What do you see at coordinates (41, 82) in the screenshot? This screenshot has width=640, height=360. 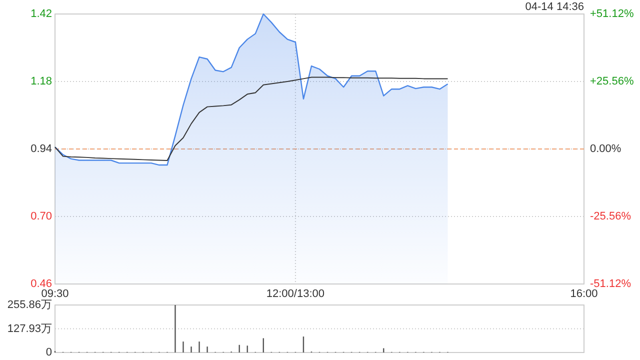 I see `y-tick-label: 1.18` at bounding box center [41, 82].